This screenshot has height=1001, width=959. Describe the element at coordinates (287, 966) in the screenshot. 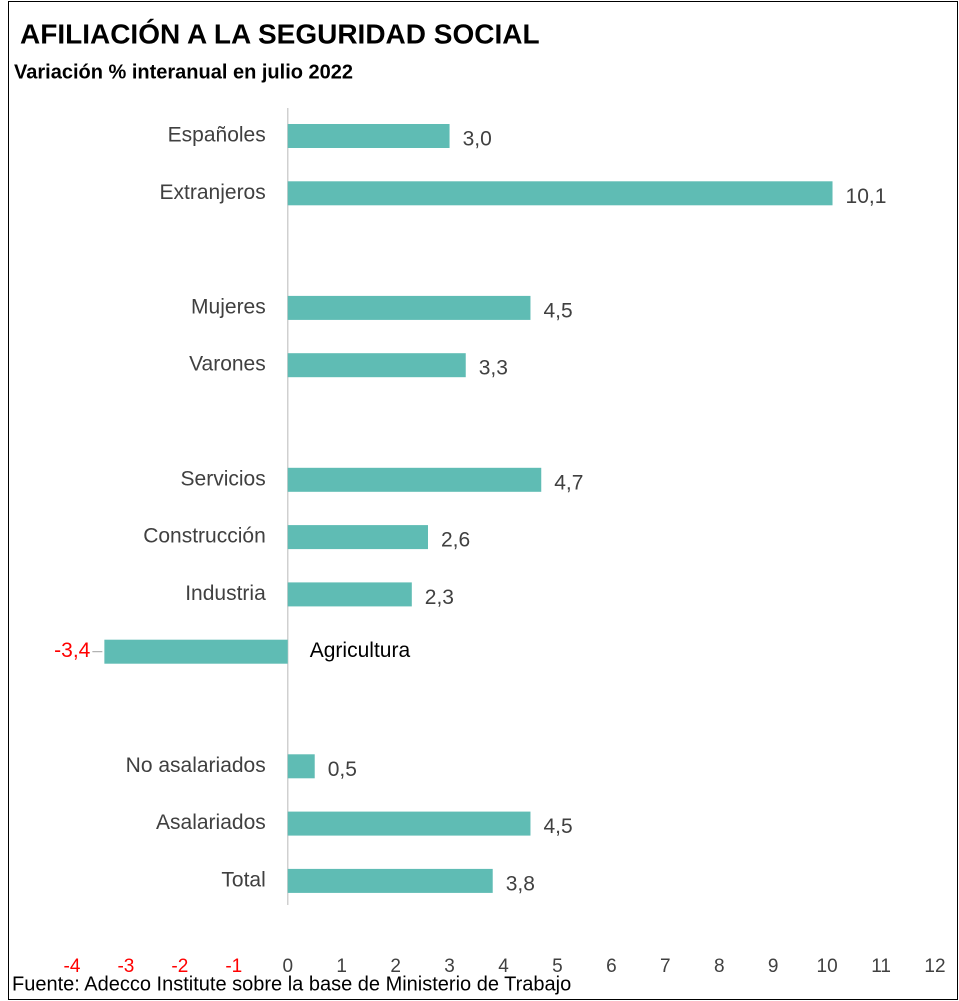

I see `x-tick-label: 0` at that location.